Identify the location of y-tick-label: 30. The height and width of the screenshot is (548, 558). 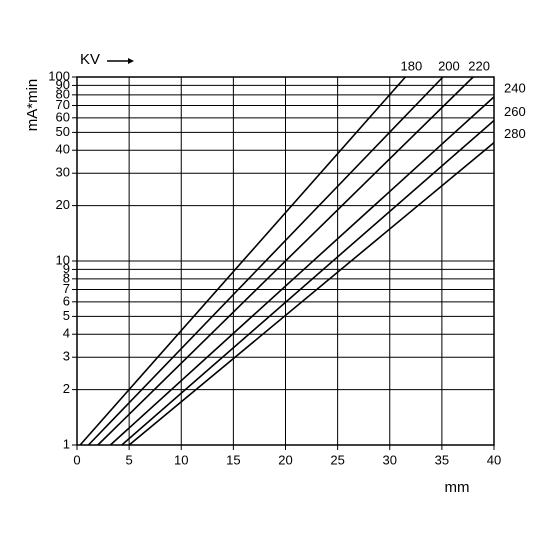
(63, 172).